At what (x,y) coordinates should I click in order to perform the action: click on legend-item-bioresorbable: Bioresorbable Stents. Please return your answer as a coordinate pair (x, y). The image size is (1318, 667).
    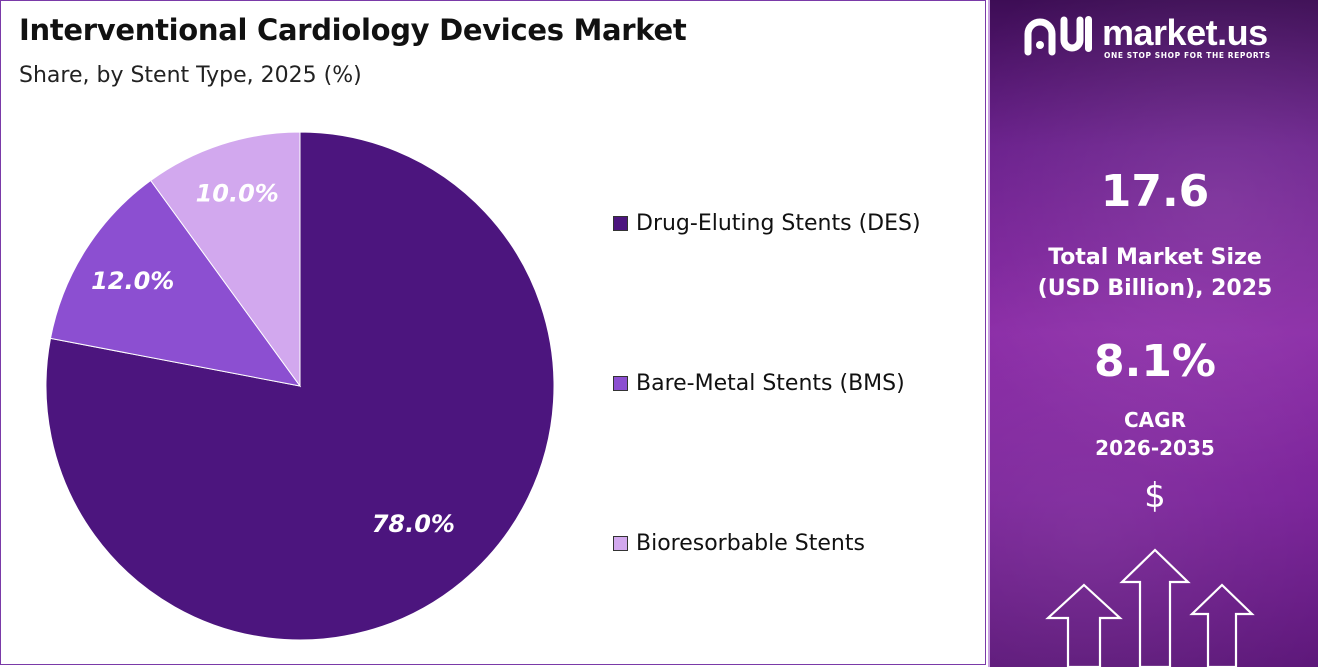
    Looking at the image, I should click on (739, 543).